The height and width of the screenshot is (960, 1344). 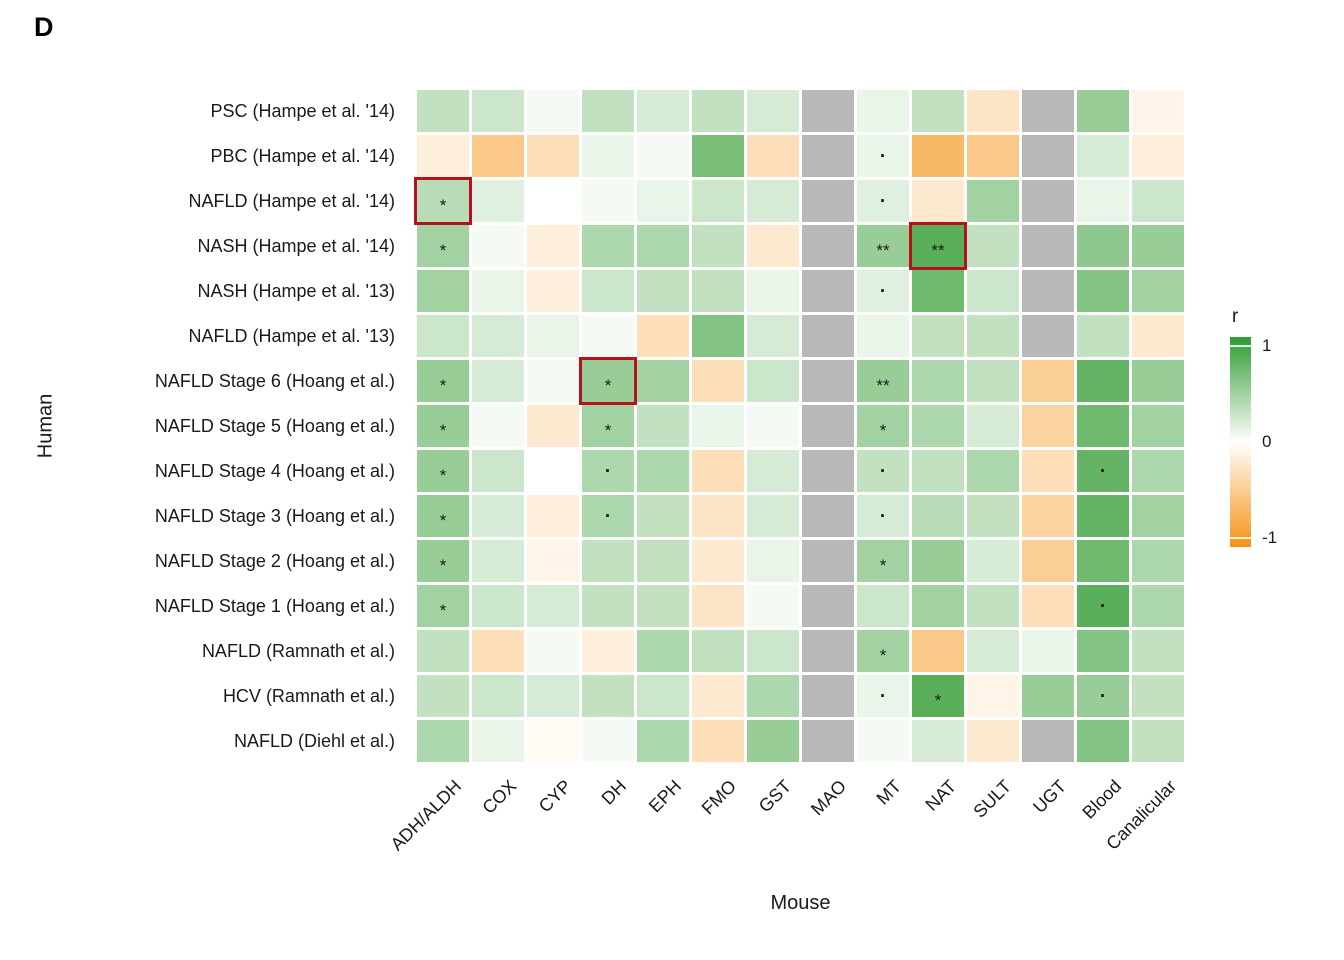 What do you see at coordinates (1278, 426) in the screenshot?
I see `colorbar-legend: r 1 0 -1` at bounding box center [1278, 426].